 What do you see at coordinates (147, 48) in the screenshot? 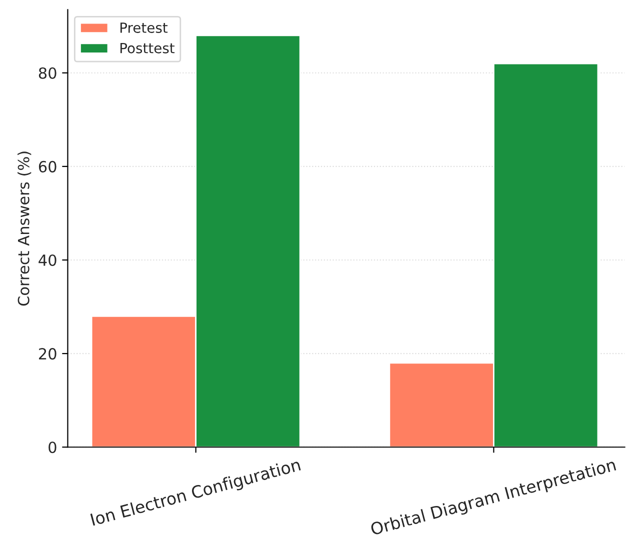
I see `legend-label: Posttest` at bounding box center [147, 48].